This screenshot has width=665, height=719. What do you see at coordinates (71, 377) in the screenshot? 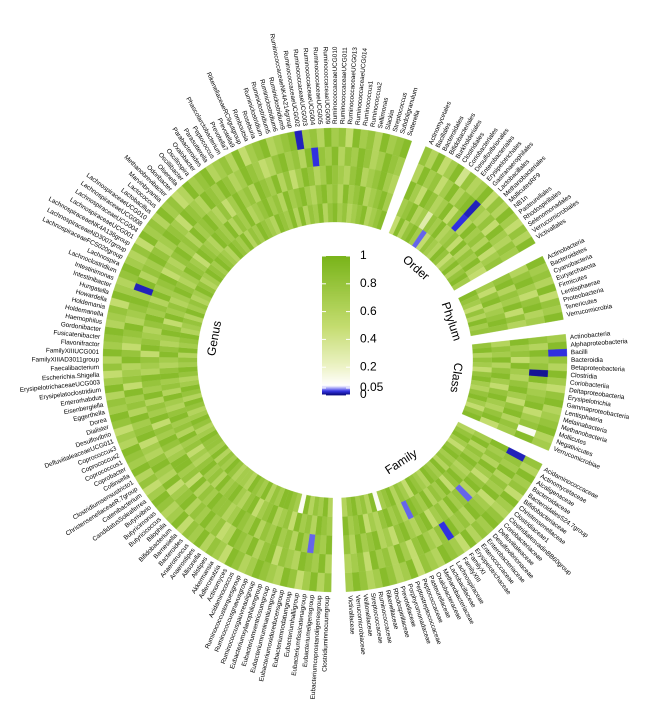
I see `cell-label: Escherichia.Shigella` at bounding box center [71, 377].